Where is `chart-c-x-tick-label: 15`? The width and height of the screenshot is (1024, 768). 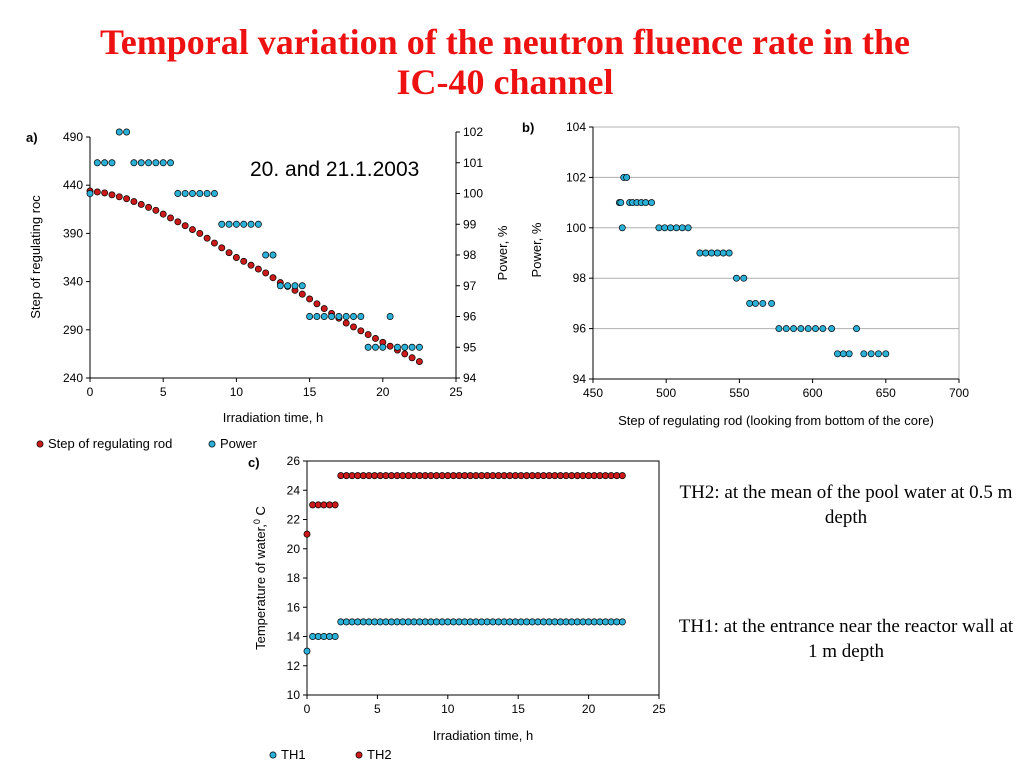
chart-c-x-tick-label: 15 is located at coordinates (519, 709).